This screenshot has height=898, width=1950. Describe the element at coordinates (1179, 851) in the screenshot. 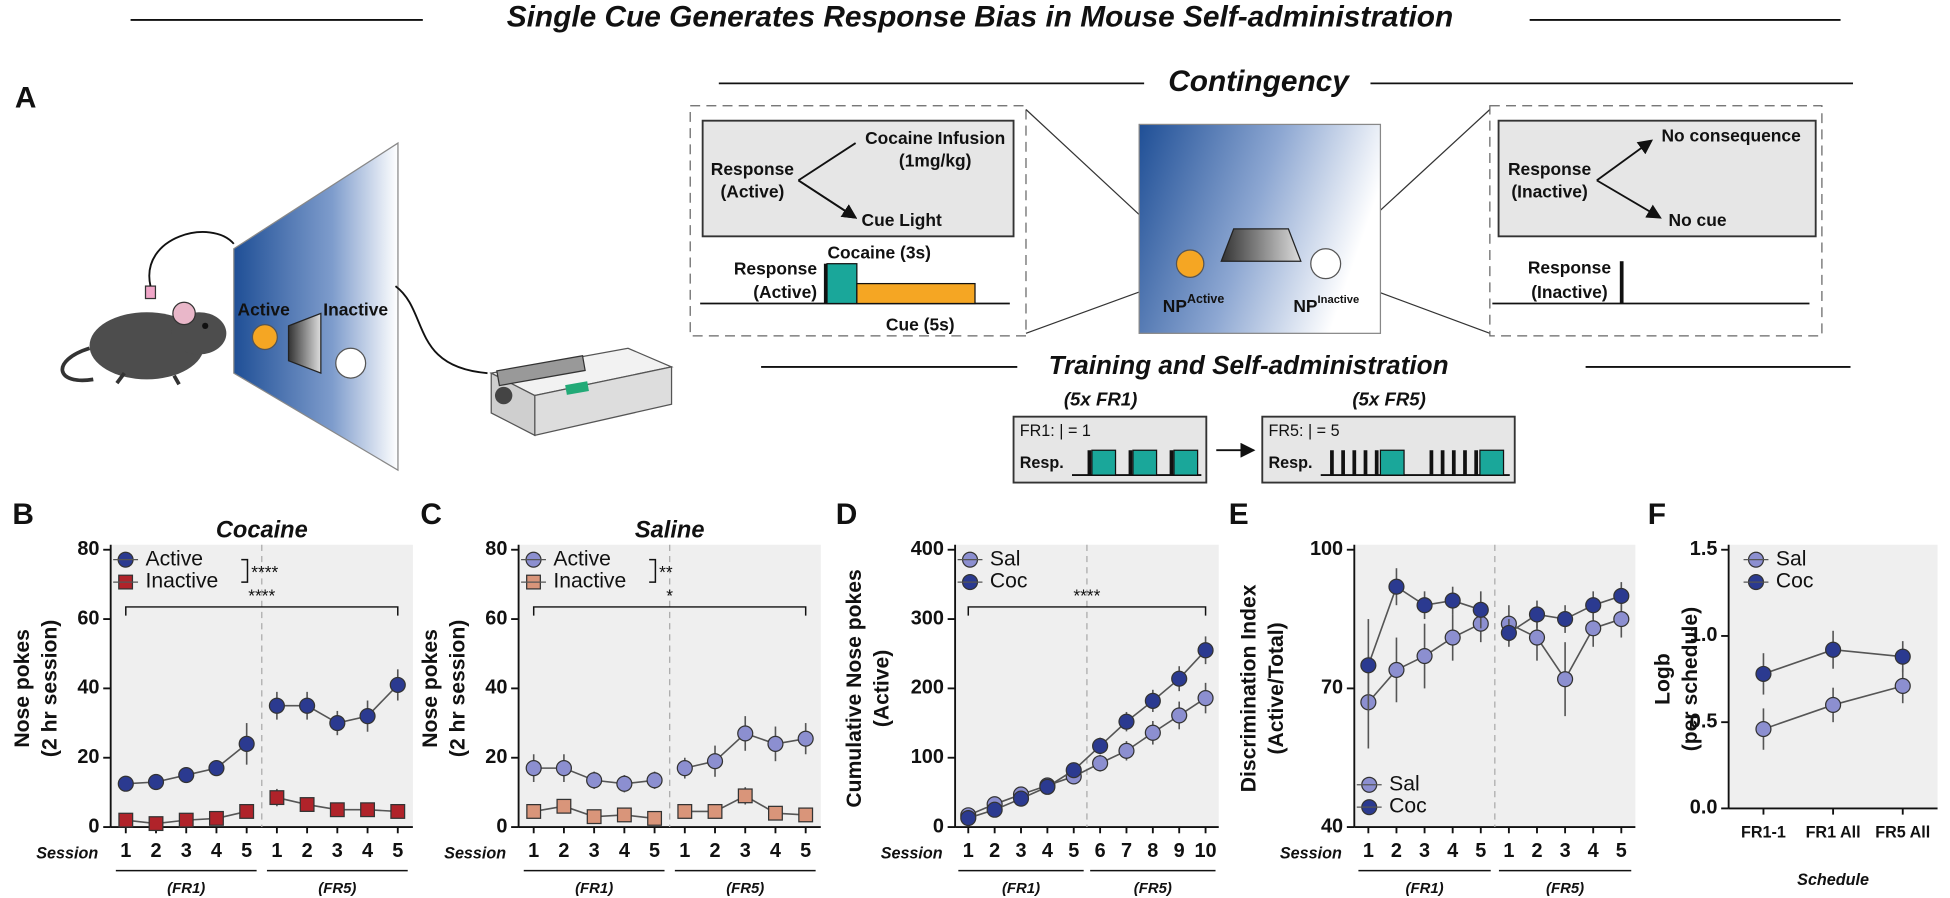

I see `x-tick-label: 9` at that location.